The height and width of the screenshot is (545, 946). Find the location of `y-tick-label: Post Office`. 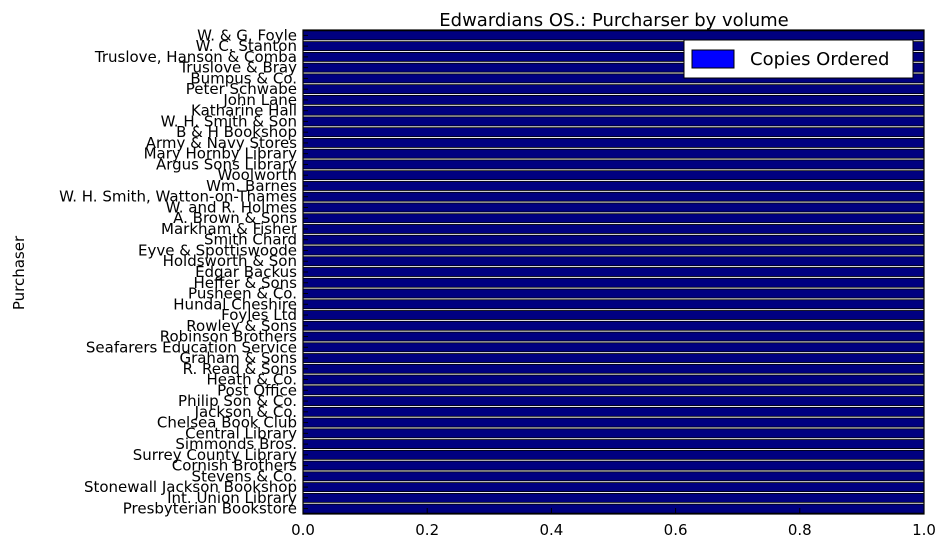

y-tick-label: Post Office is located at coordinates (257, 390).